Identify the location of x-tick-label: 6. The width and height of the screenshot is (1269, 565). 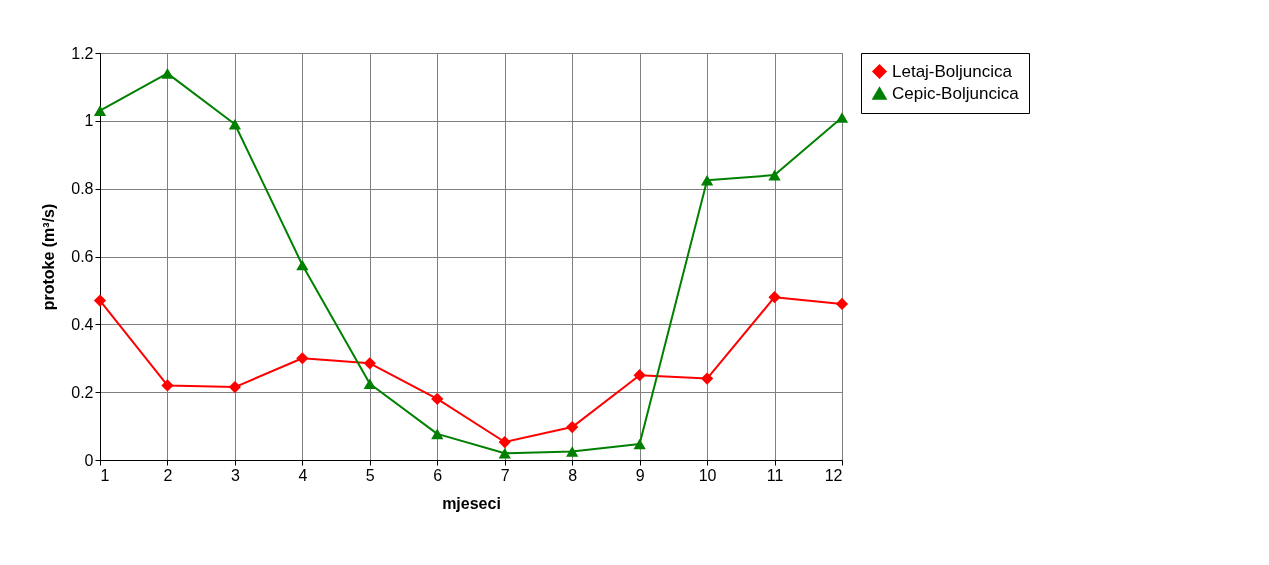
(438, 475).